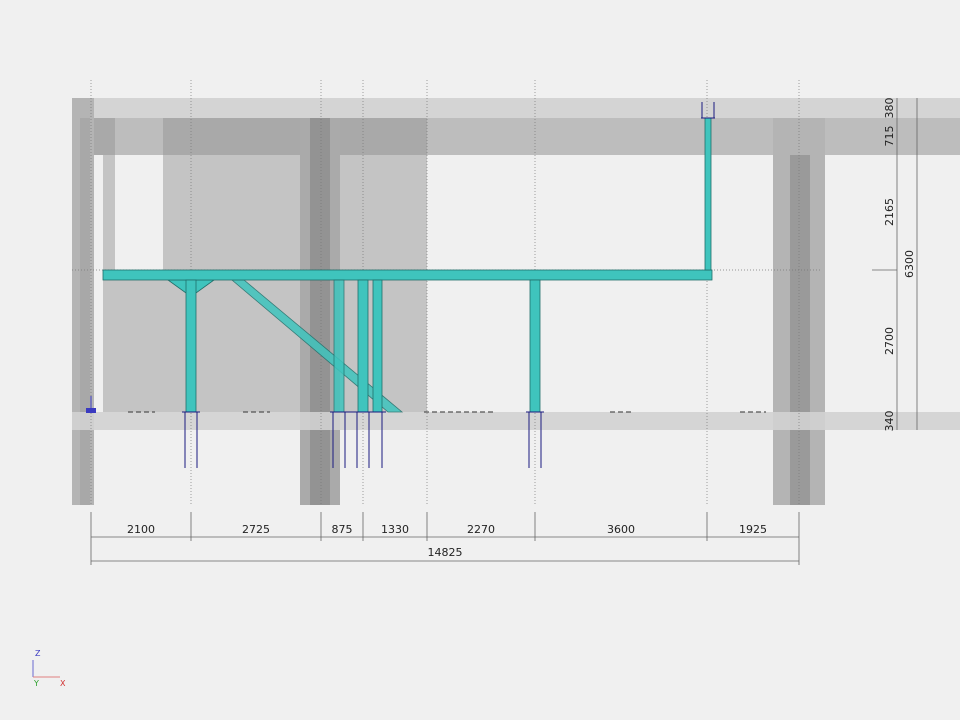 The height and width of the screenshot is (720, 960). I want to click on right-column-core, so click(800, 330).